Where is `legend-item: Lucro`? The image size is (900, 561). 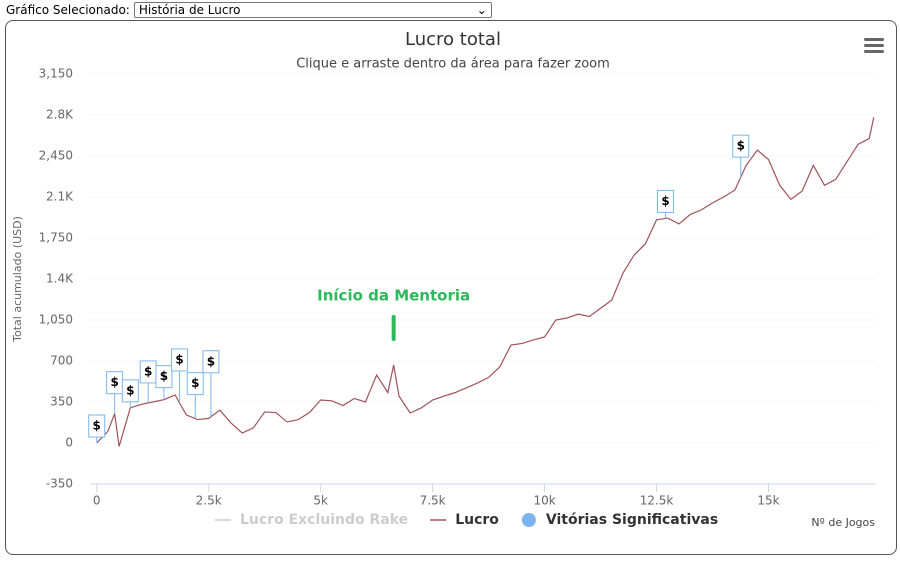
legend-item: Lucro is located at coordinates (464, 520).